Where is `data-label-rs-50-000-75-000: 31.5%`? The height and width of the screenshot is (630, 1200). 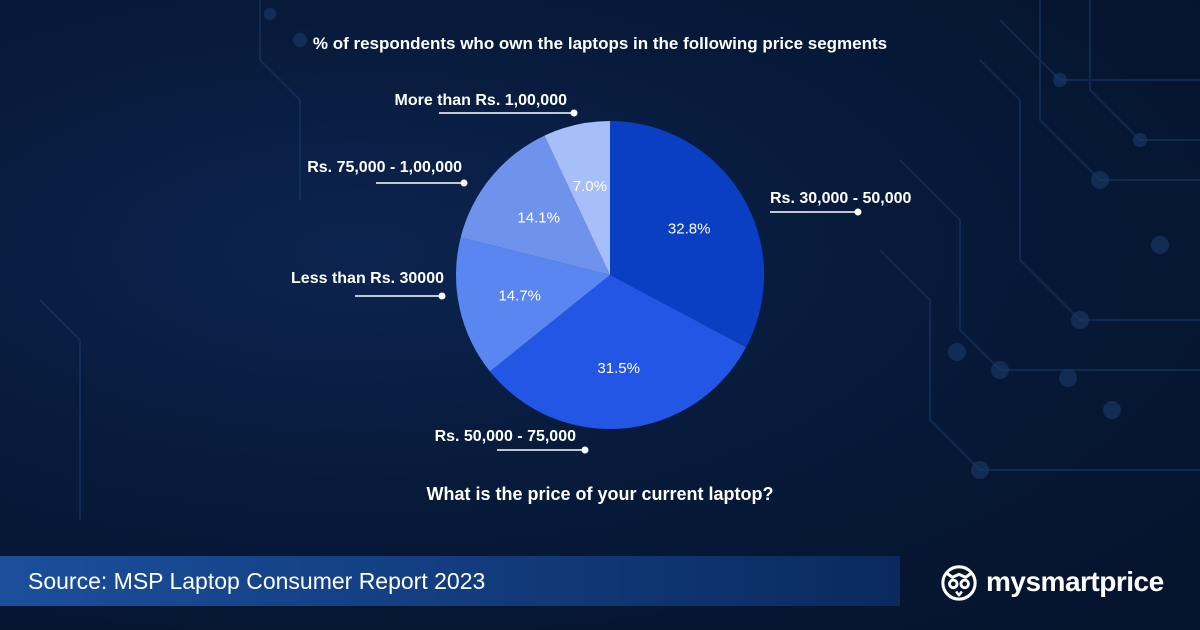
data-label-rs-50-000-75-000: 31.5% is located at coordinates (618, 368).